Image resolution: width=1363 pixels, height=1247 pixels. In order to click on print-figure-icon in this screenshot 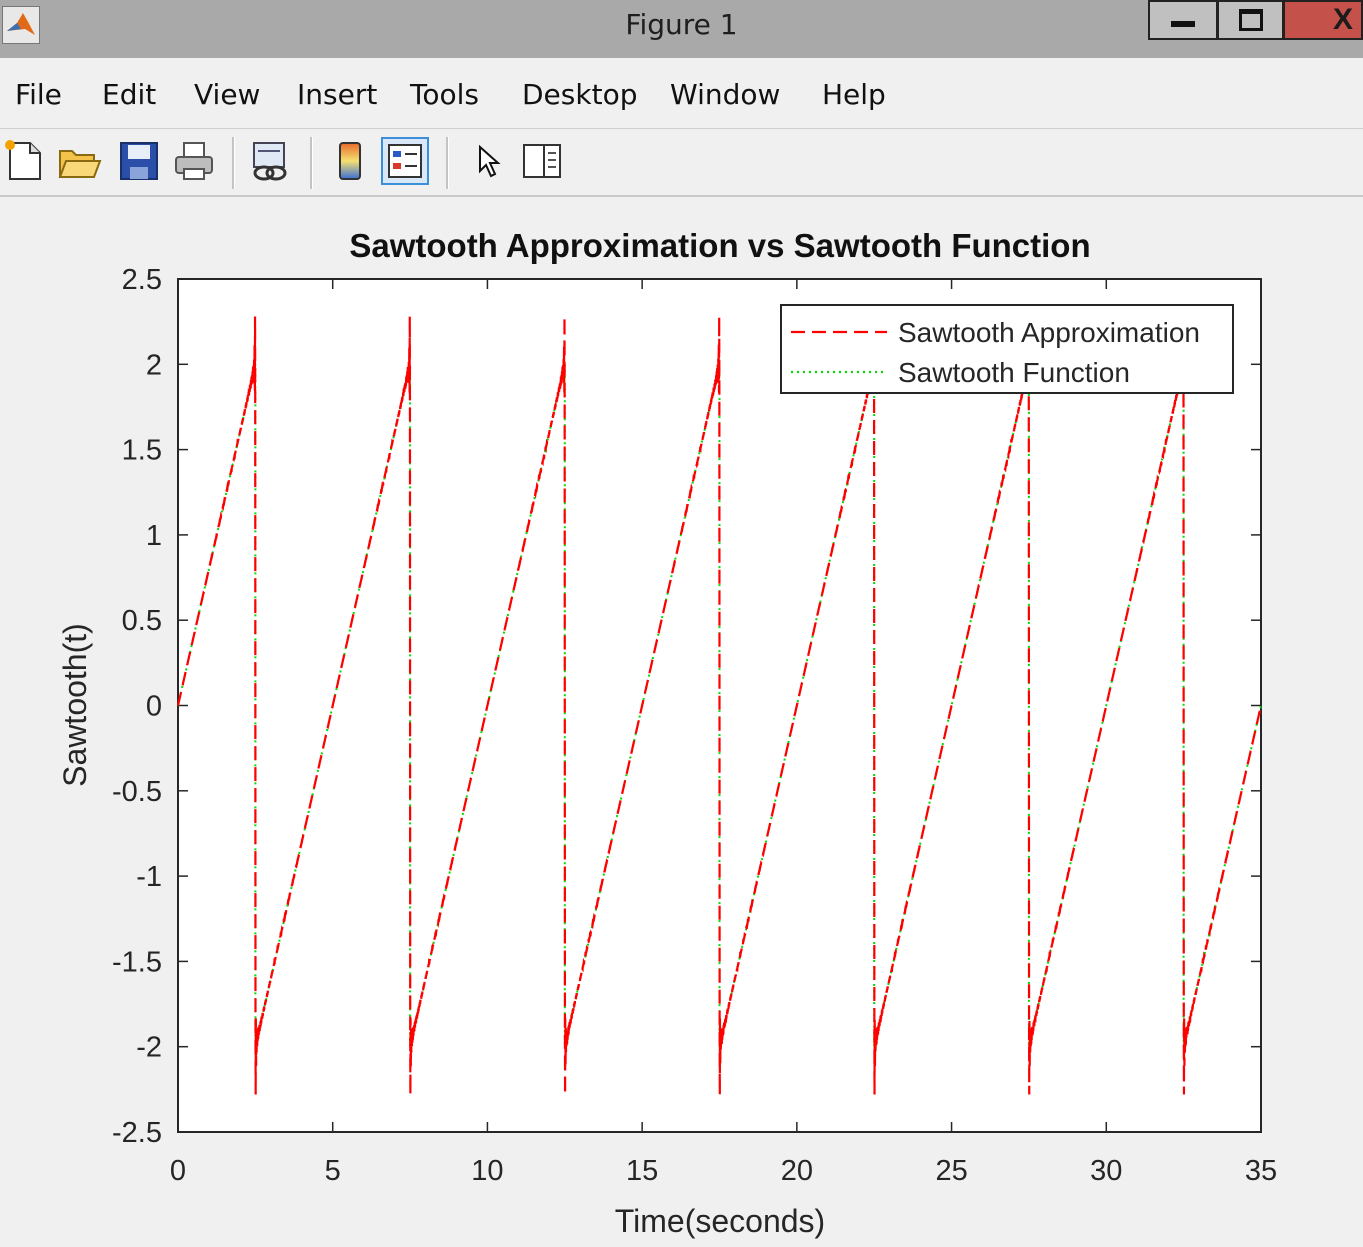, I will do `click(194, 161)`.